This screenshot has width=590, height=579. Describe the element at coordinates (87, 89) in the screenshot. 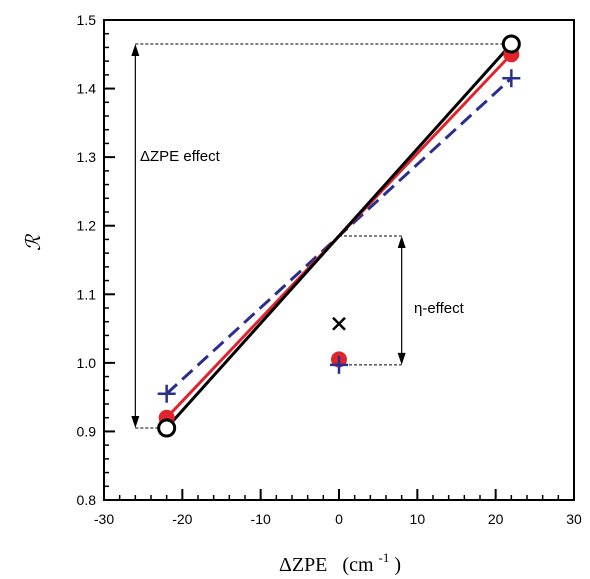

I see `y-tick-label: 1.4` at that location.